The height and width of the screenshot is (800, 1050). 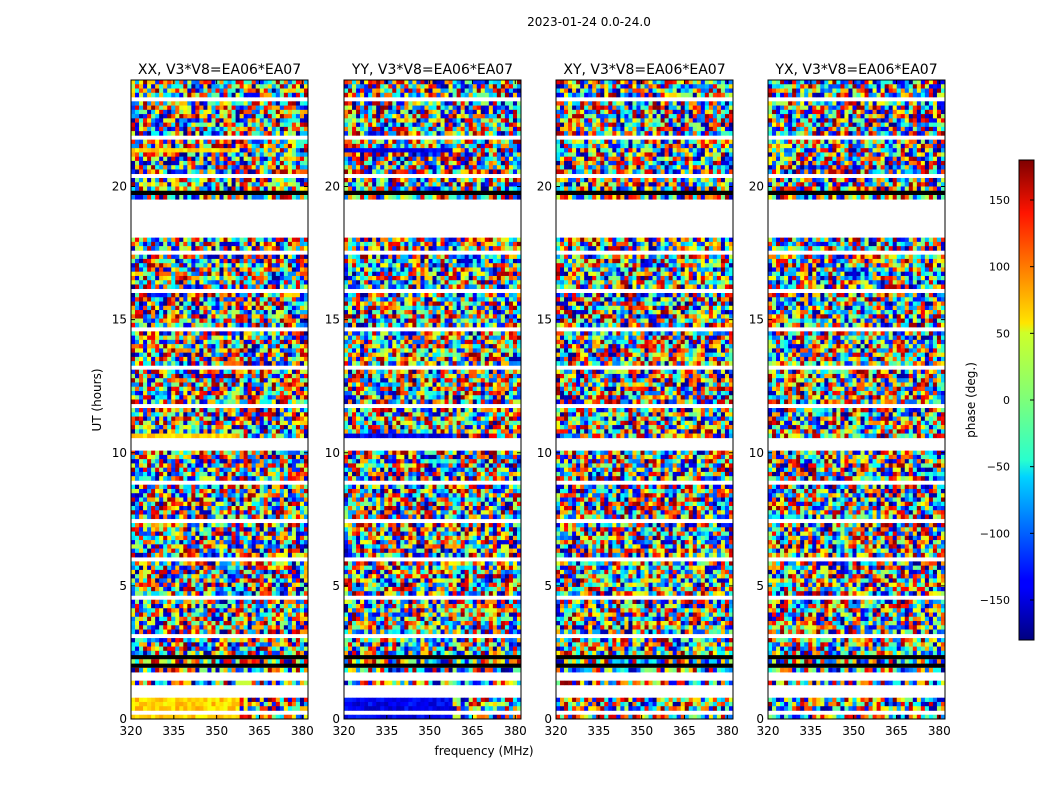 What do you see at coordinates (97, 399) in the screenshot?
I see `y-axis-label: UT (hours)` at bounding box center [97, 399].